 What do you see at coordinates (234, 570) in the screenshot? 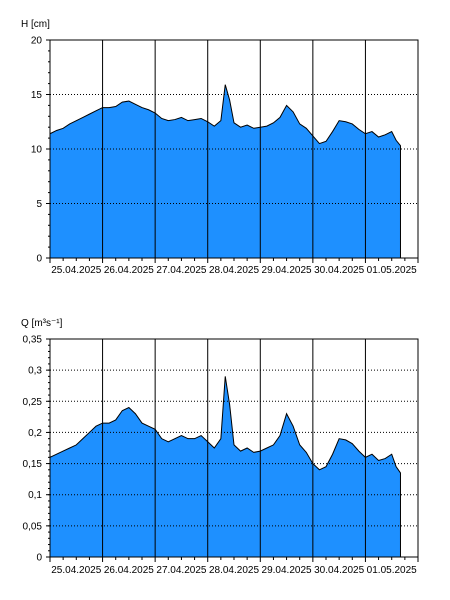
I see `chart2-xtick-label-3: 28.04.2025` at bounding box center [234, 570].